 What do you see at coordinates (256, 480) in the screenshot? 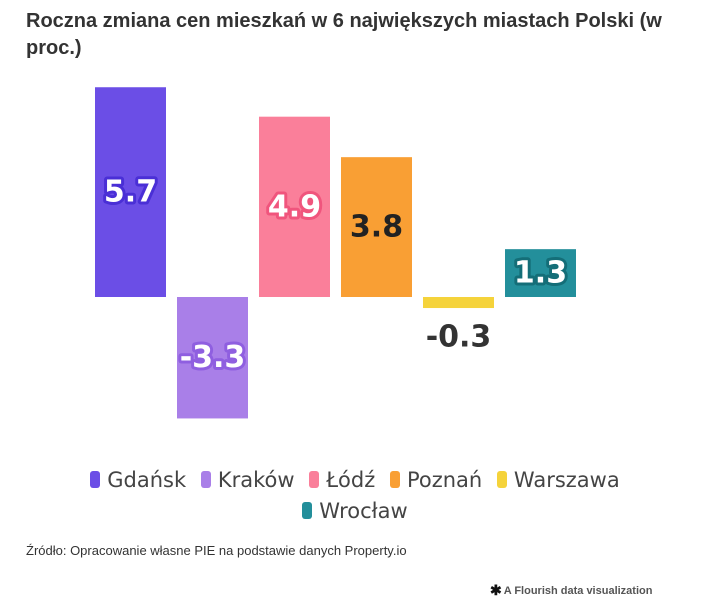
I see `legend-label: Kraków` at bounding box center [256, 480].